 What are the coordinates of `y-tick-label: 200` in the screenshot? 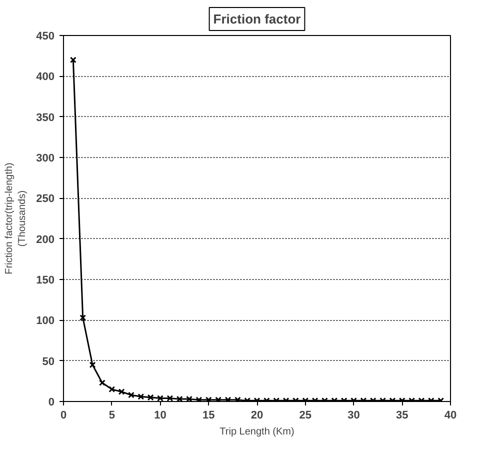 It's located at (45, 240).